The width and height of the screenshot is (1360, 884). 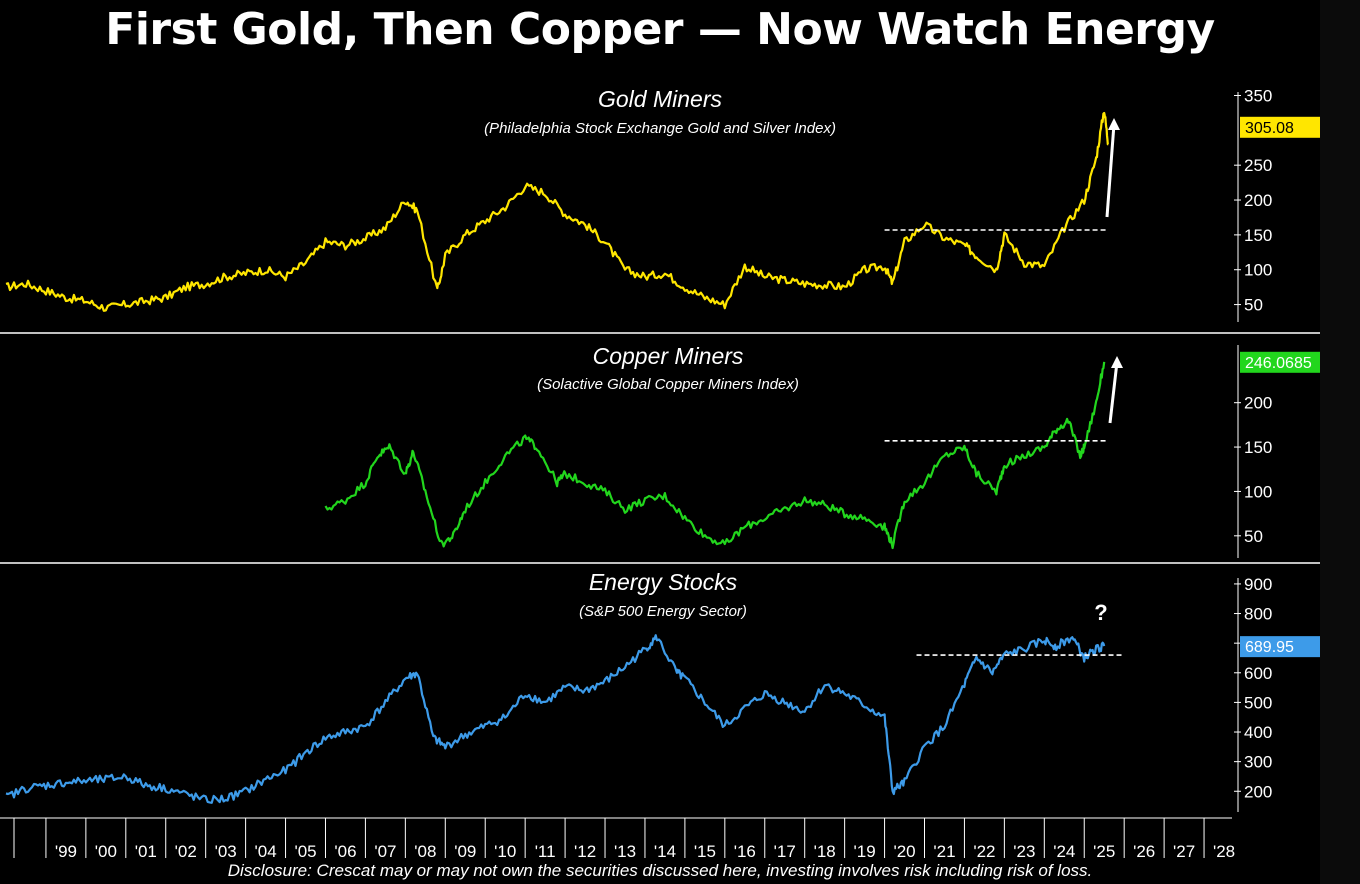 I want to click on gold-panel-title: Gold Miners, so click(x=660, y=99).